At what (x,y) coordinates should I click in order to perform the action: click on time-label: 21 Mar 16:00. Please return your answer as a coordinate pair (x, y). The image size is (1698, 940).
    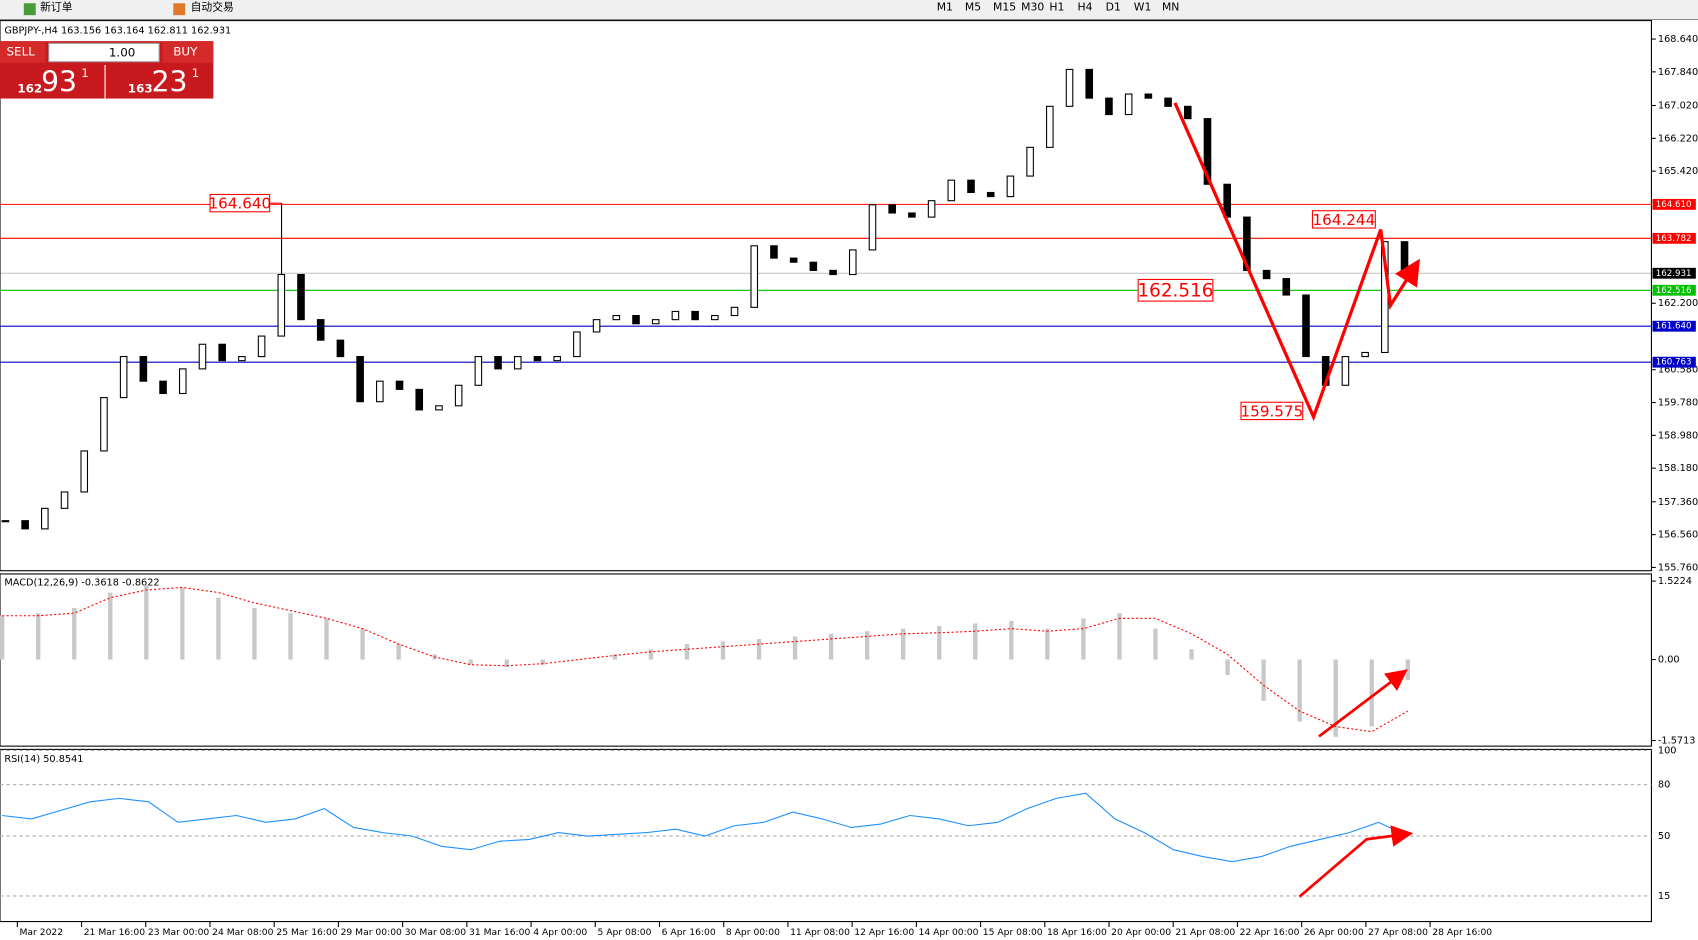
    Looking at the image, I should click on (114, 932).